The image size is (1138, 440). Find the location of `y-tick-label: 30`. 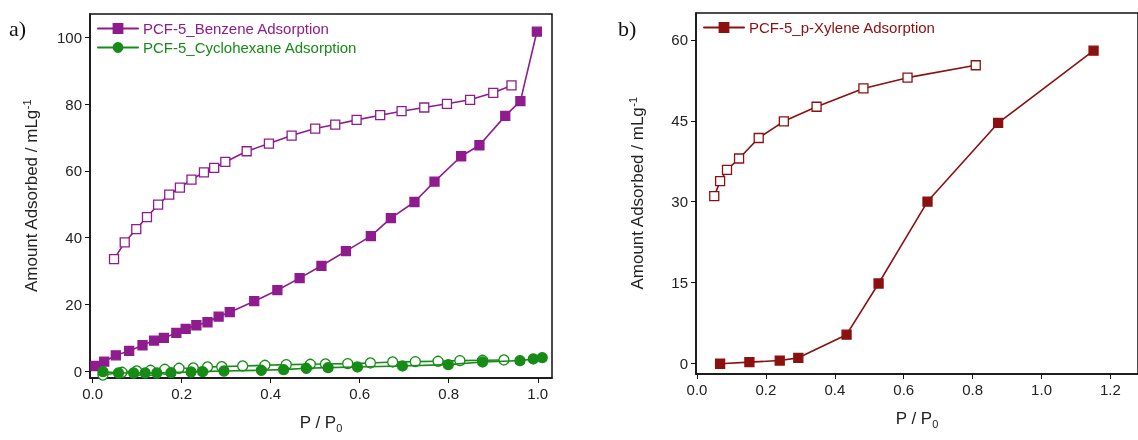

y-tick-label: 30 is located at coordinates (679, 202).